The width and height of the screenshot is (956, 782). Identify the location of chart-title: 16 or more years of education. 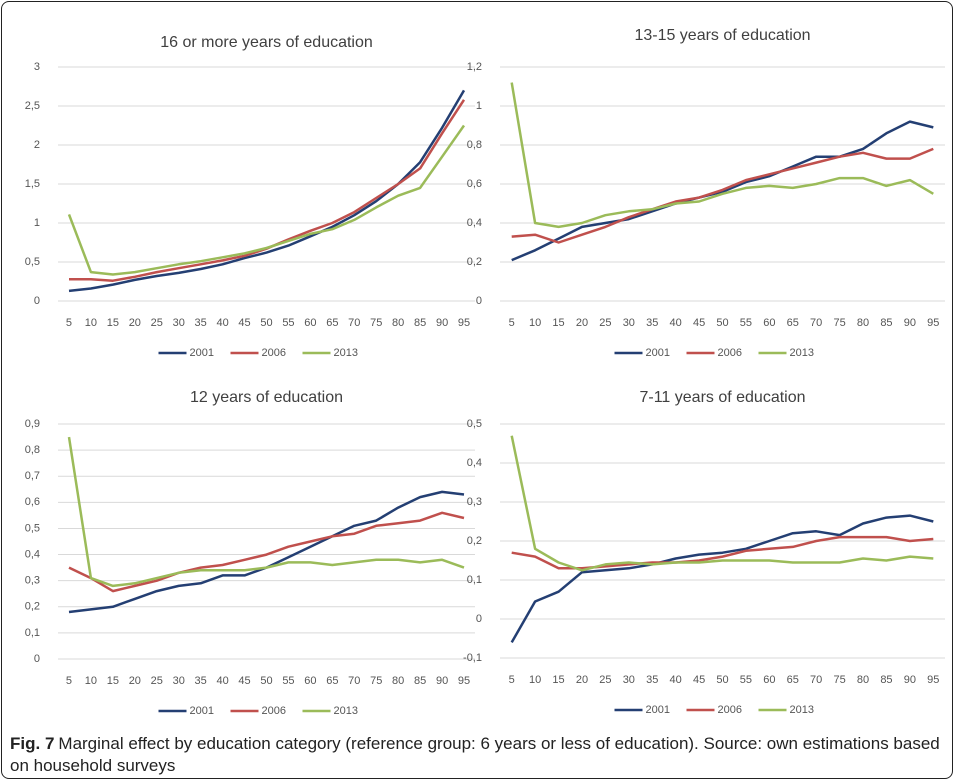
(266, 42).